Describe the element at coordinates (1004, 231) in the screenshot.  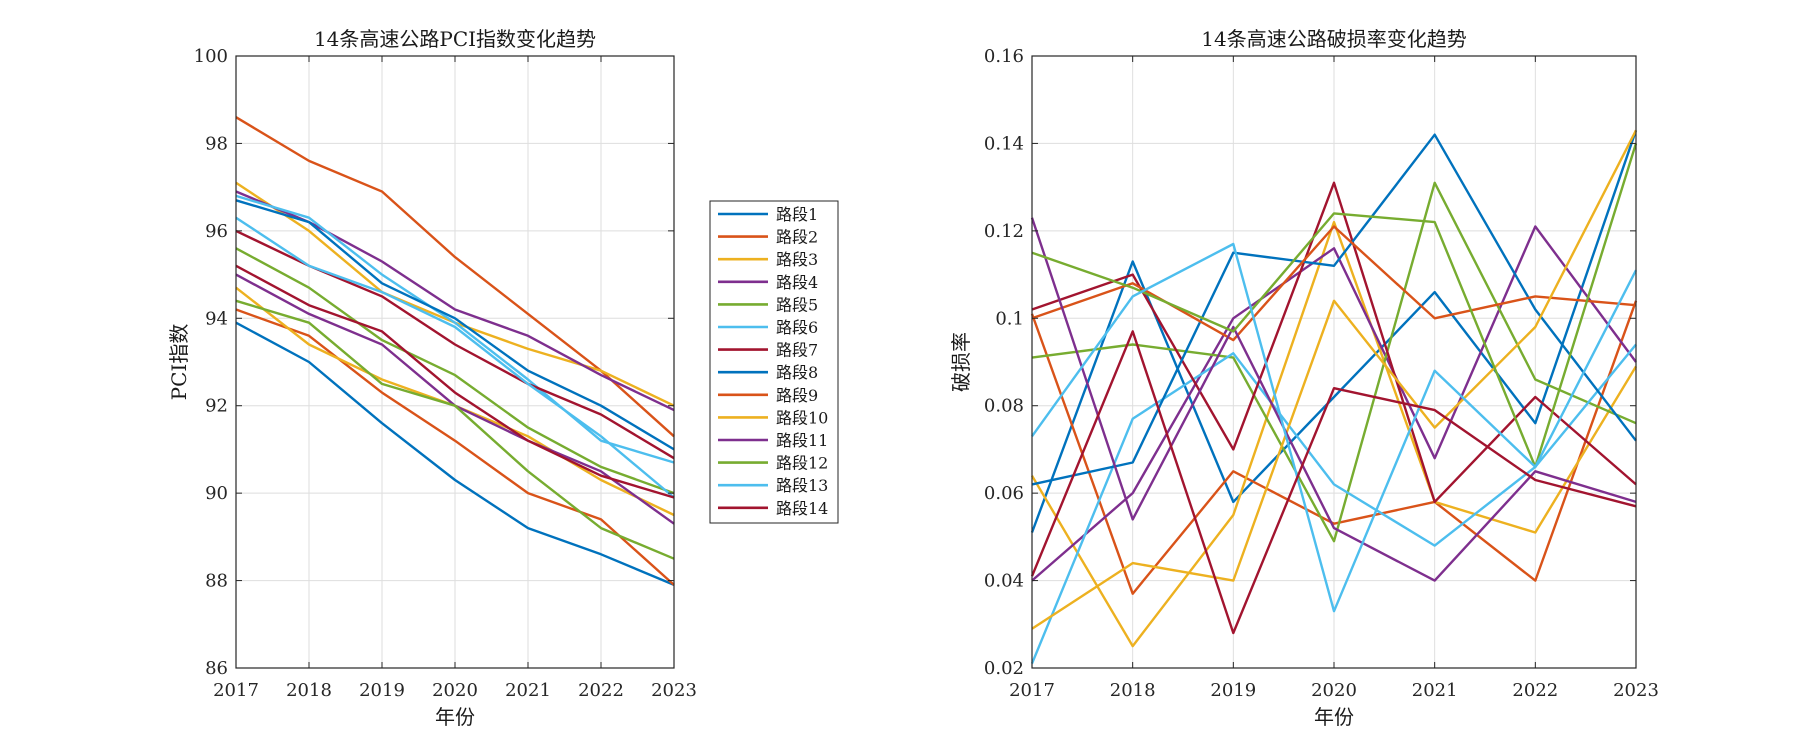
I see `damage-y-tick-label: 0.12` at that location.